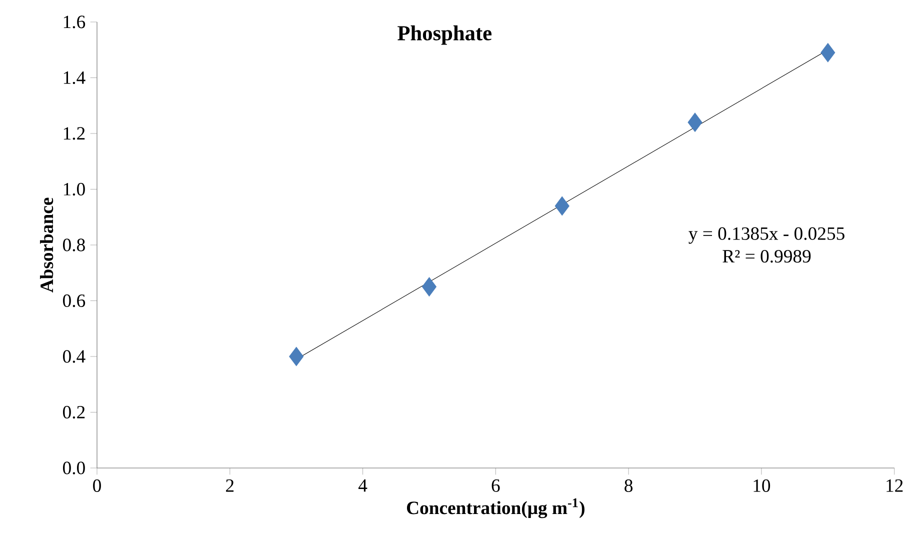  Describe the element at coordinates (496, 485) in the screenshot. I see `x-tick-label: 6` at that location.